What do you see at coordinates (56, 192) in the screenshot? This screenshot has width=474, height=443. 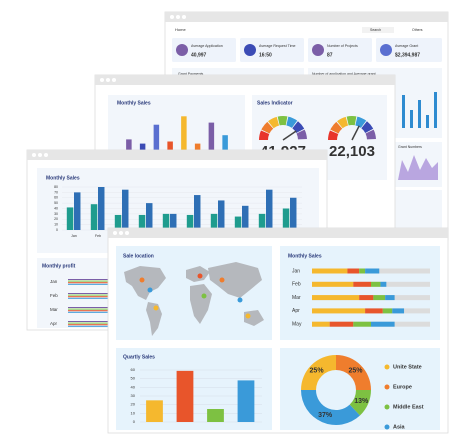 I see `y-tick-label: 70` at bounding box center [56, 192].